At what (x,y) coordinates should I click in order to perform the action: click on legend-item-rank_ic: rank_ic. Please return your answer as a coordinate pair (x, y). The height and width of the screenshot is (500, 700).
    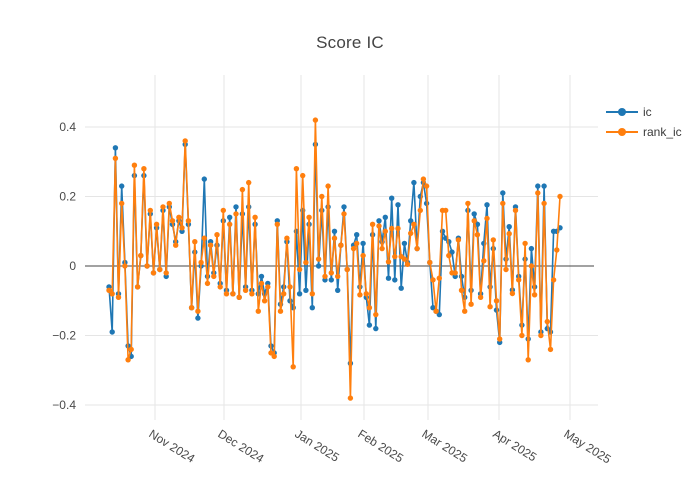
    Looking at the image, I should click on (644, 132).